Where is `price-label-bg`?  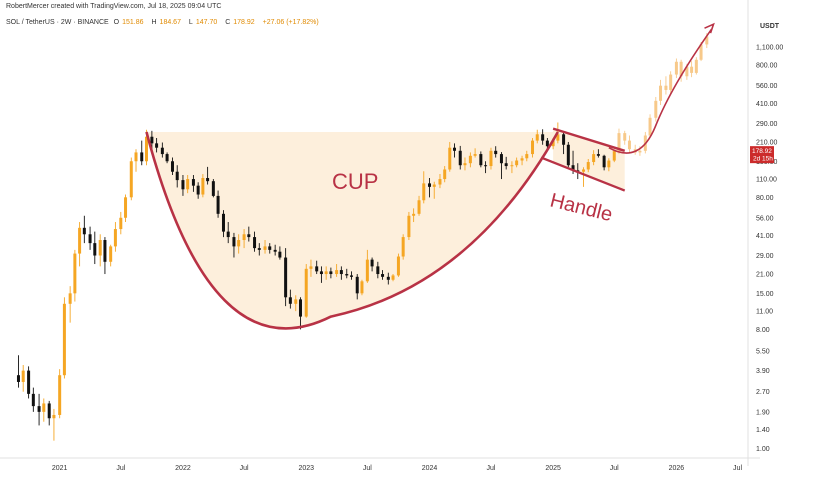 price-label-bg is located at coordinates (762, 155).